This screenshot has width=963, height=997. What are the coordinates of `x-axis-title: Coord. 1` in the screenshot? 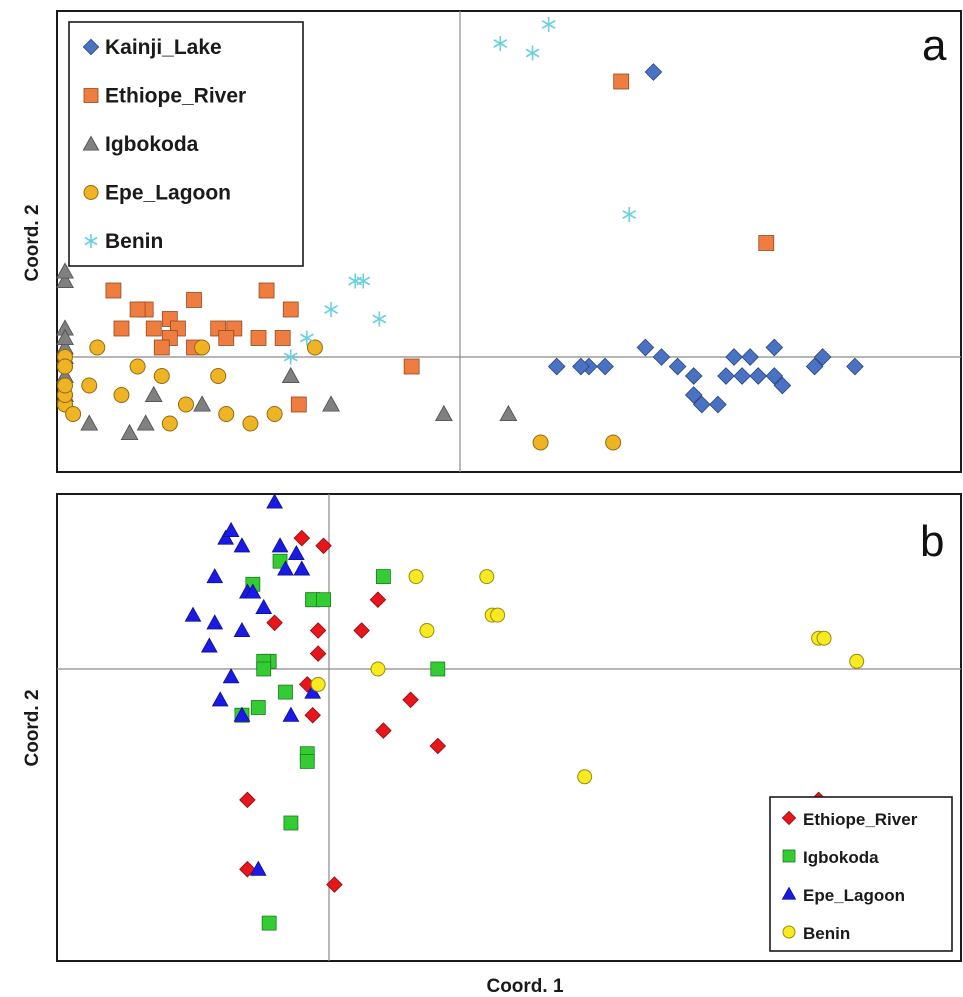 It's located at (524, 986).